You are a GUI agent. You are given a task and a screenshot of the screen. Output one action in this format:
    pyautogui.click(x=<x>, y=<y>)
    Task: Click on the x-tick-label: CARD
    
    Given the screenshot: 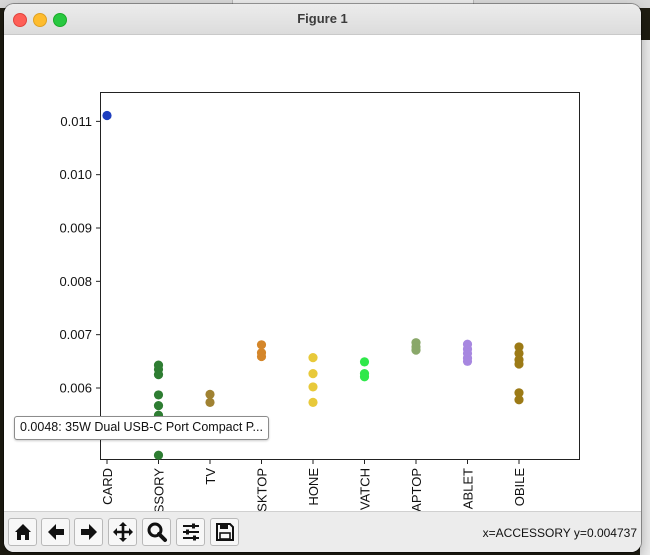 What is the action you would take?
    pyautogui.click(x=107, y=486)
    